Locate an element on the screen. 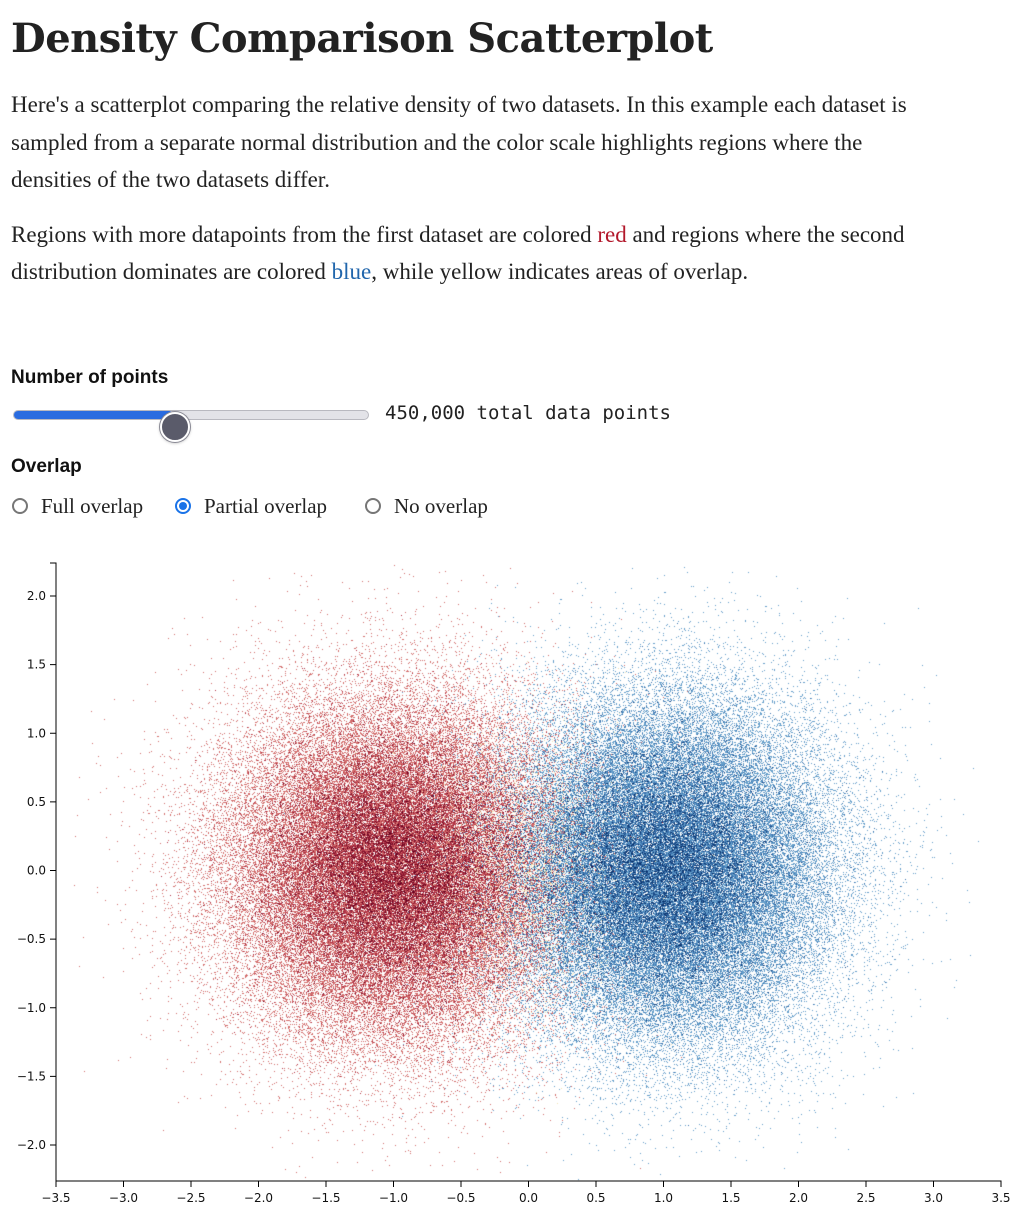 The width and height of the screenshot is (1024, 1225). slider-fill is located at coordinates (94, 415).